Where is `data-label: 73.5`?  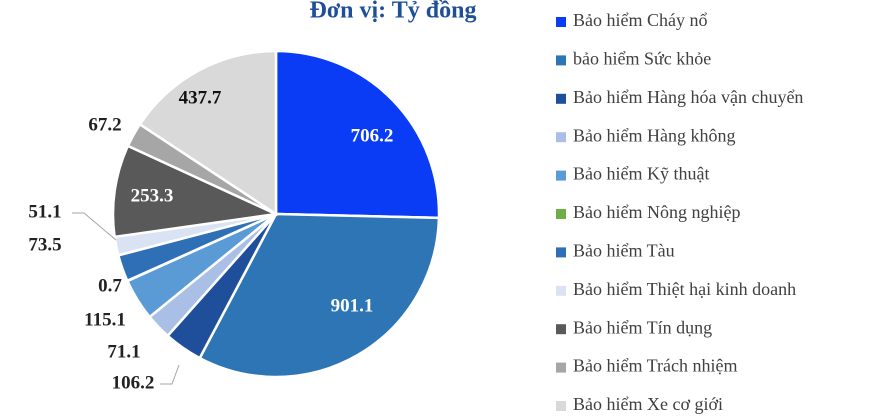 data-label: 73.5 is located at coordinates (44, 244).